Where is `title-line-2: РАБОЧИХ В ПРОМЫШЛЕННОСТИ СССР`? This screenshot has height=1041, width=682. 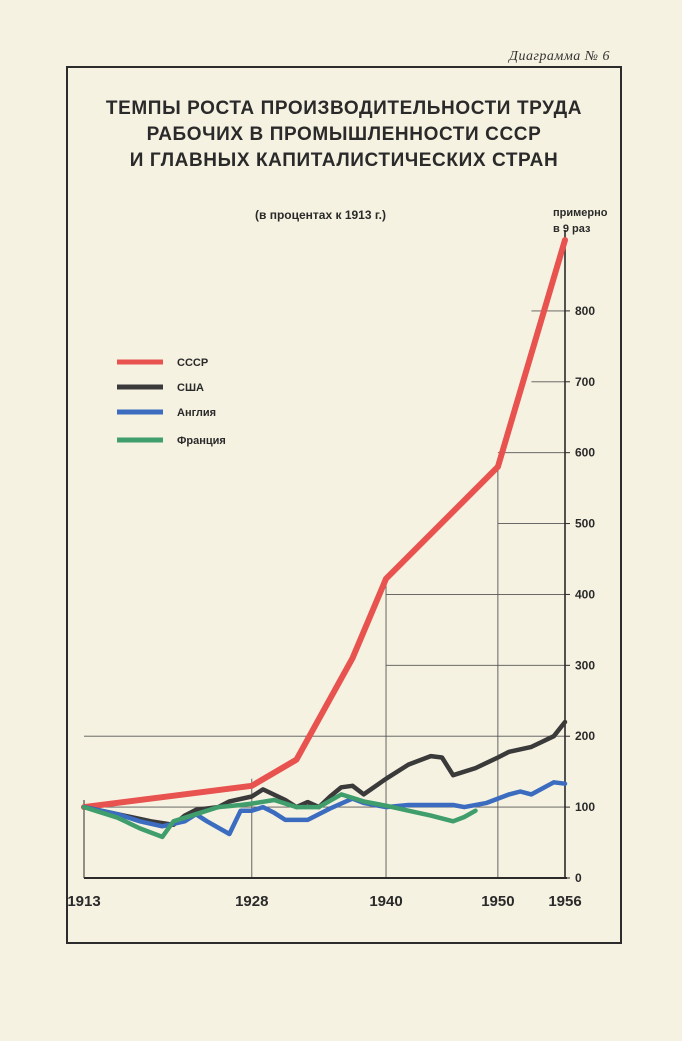 title-line-2: РАБОЧИХ В ПРОМЫШЛЕННОСТИ СССР is located at coordinates (344, 134).